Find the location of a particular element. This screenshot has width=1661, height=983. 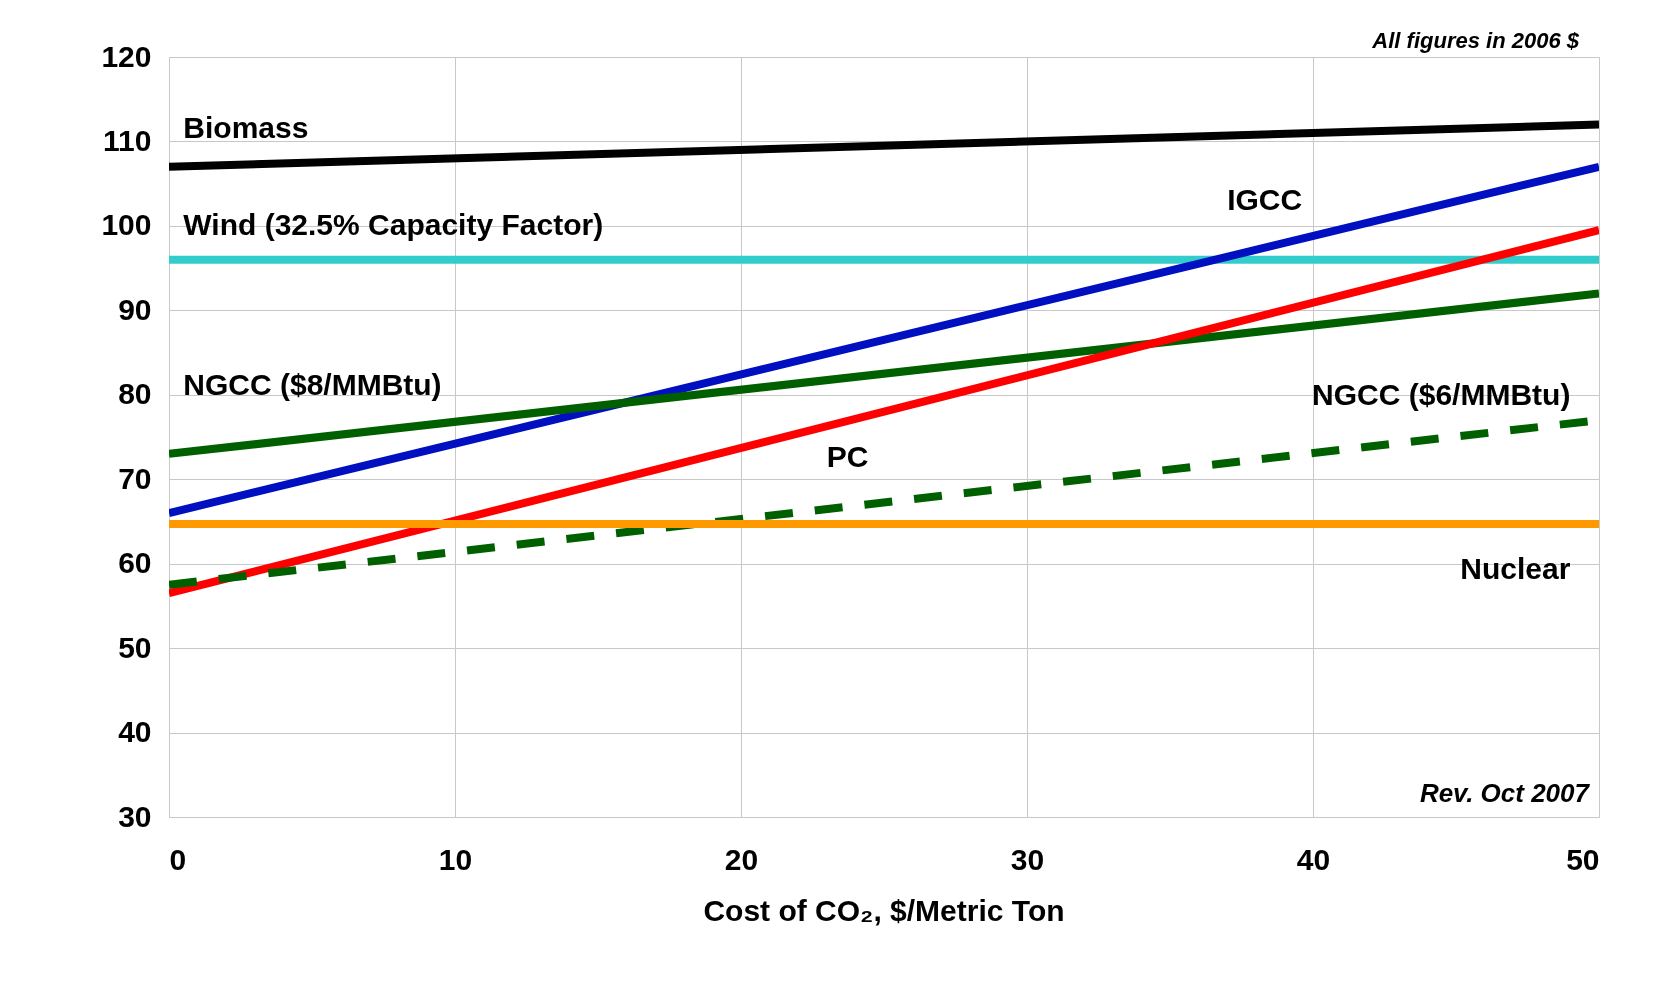

series-label: NGCC ($6/MMBtu) is located at coordinates (1441, 395).